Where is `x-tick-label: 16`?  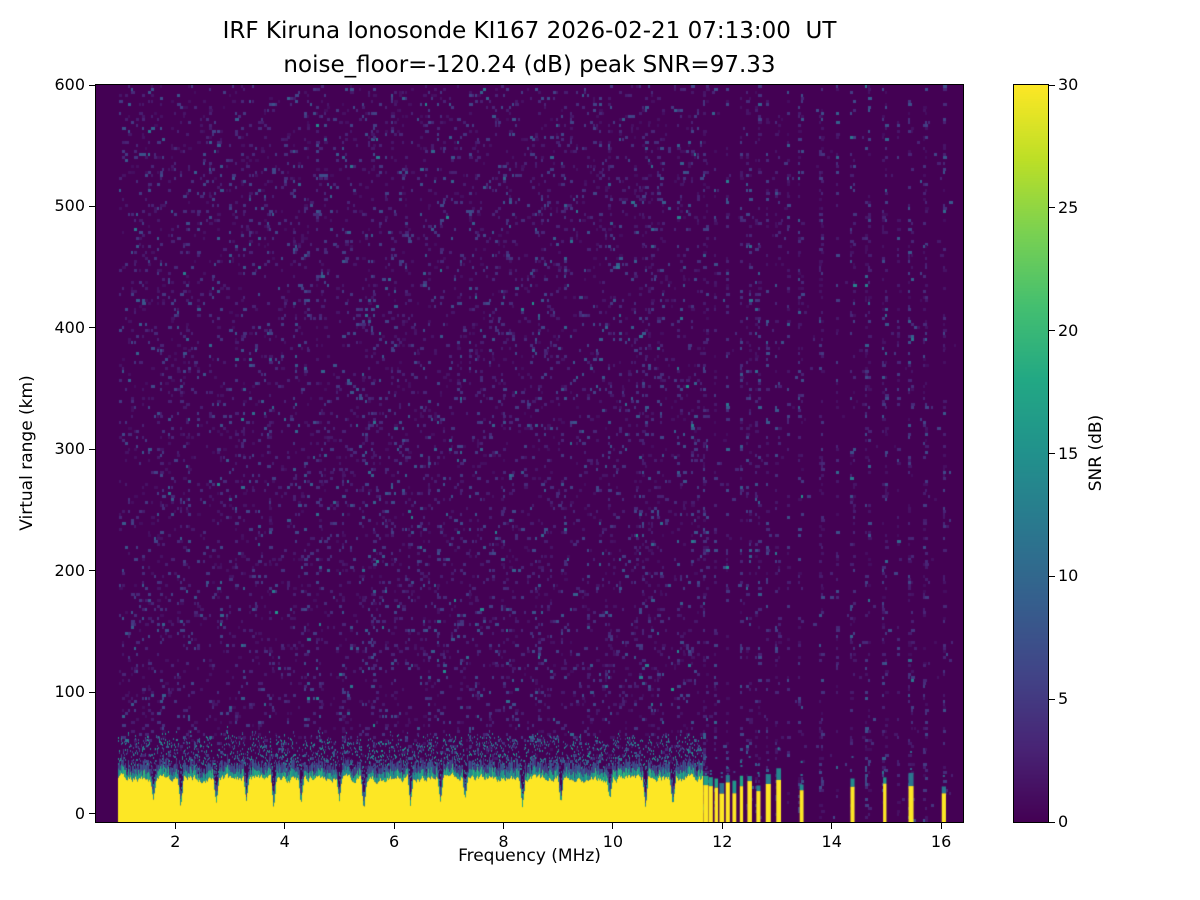 x-tick-label: 16 is located at coordinates (941, 841).